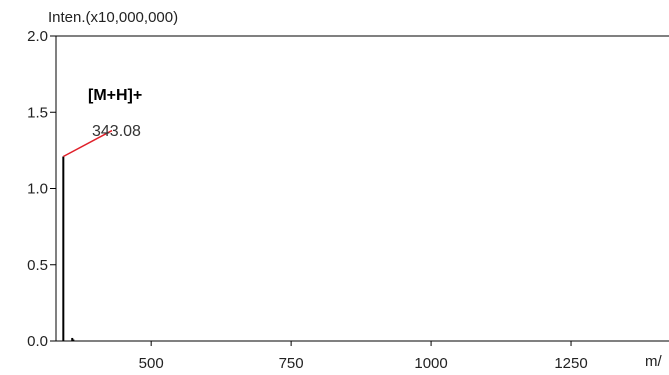 Image resolution: width=669 pixels, height=375 pixels. Describe the element at coordinates (291, 363) in the screenshot. I see `x-tick-label: 750` at that location.